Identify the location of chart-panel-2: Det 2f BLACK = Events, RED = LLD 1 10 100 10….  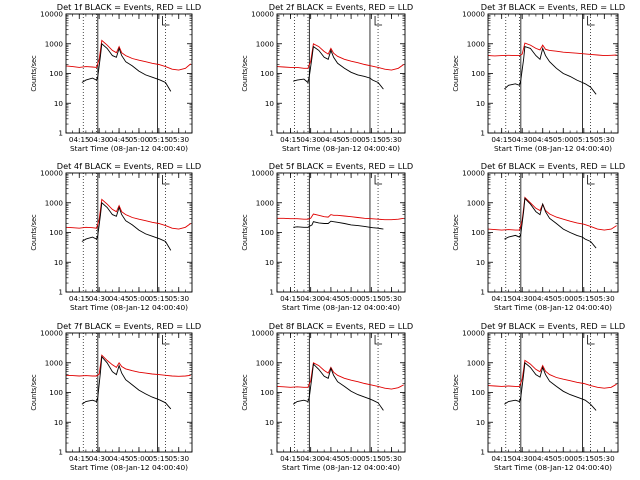
(327, 77).